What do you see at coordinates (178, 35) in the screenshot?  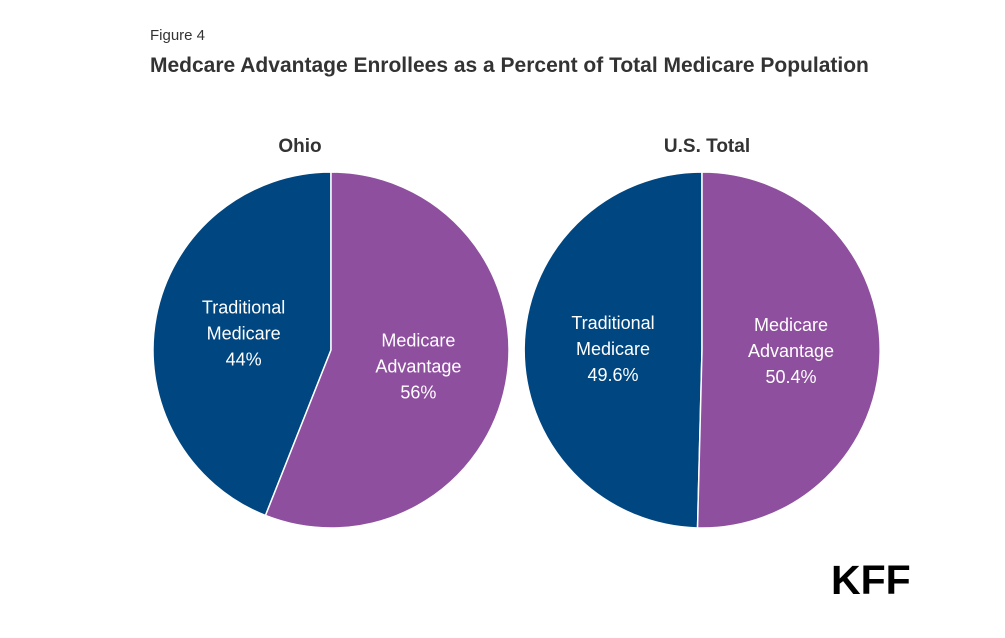 I see `figure-label: Figure 4` at bounding box center [178, 35].